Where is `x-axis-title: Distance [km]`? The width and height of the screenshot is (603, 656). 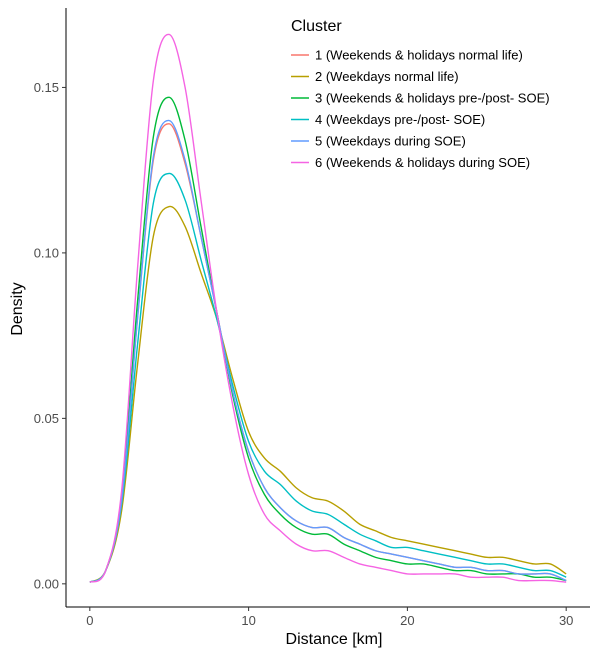
x-axis-title: Distance [km] is located at coordinates (334, 639).